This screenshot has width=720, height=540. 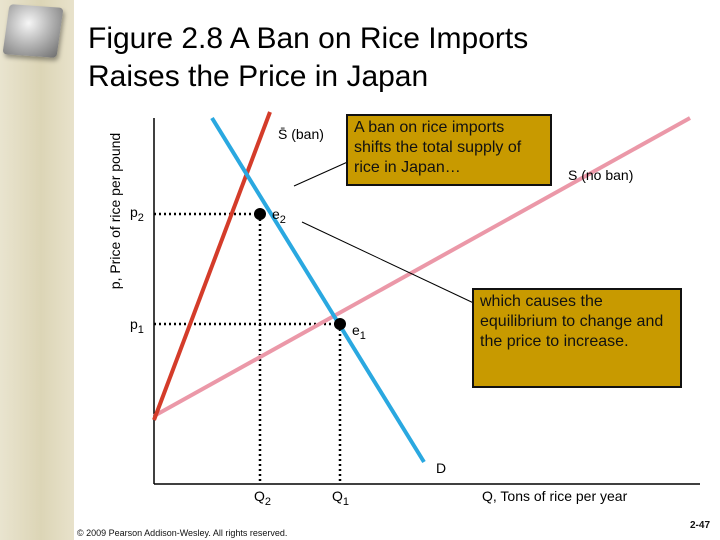 What do you see at coordinates (260, 214) in the screenshot?
I see `equilibrium-point-e2` at bounding box center [260, 214].